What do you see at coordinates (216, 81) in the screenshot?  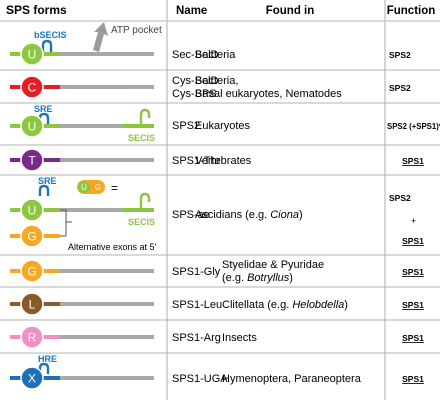 I see `found-in-bacteria-line1: Bacteria,` at bounding box center [216, 81].